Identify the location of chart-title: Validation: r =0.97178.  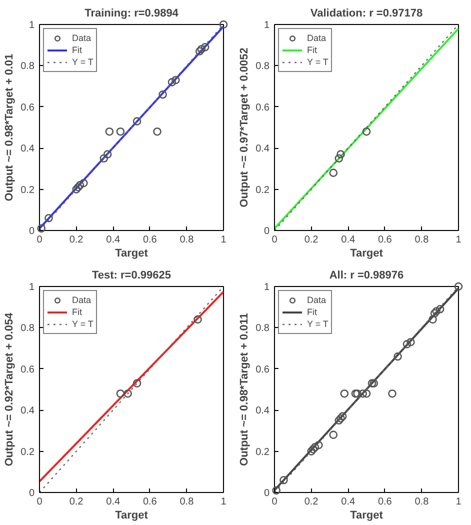
(366, 14).